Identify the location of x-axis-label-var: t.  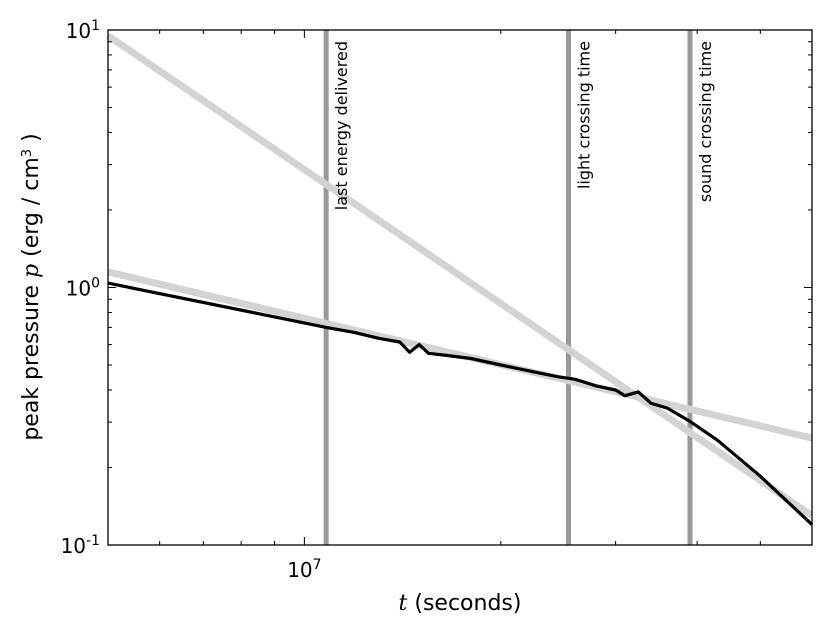
(403, 603).